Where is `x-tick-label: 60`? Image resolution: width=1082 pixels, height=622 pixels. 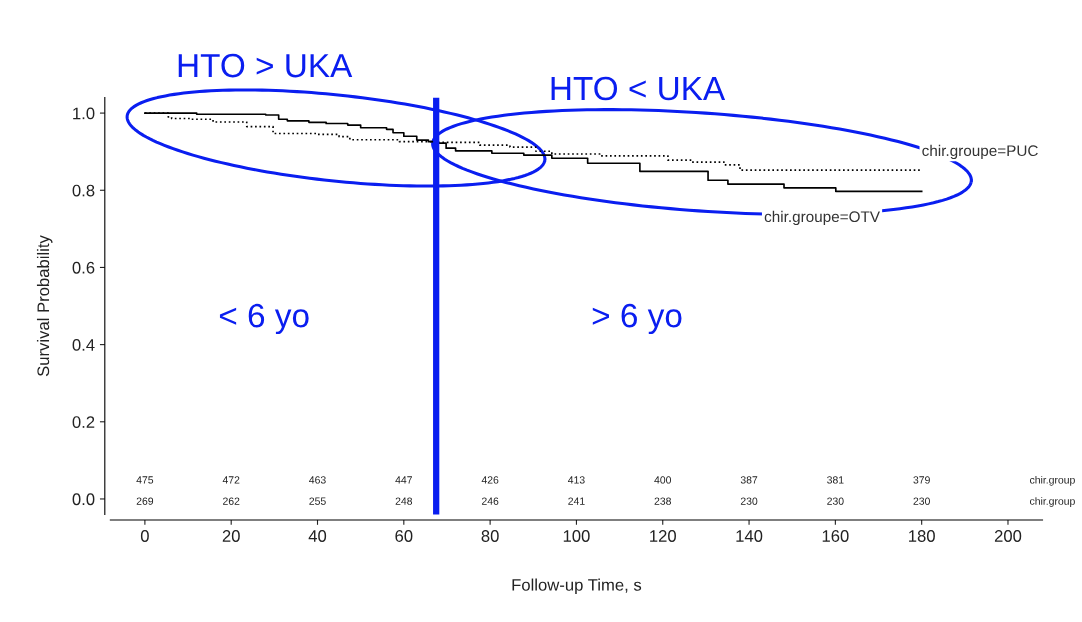
x-tick-label: 60 is located at coordinates (404, 536).